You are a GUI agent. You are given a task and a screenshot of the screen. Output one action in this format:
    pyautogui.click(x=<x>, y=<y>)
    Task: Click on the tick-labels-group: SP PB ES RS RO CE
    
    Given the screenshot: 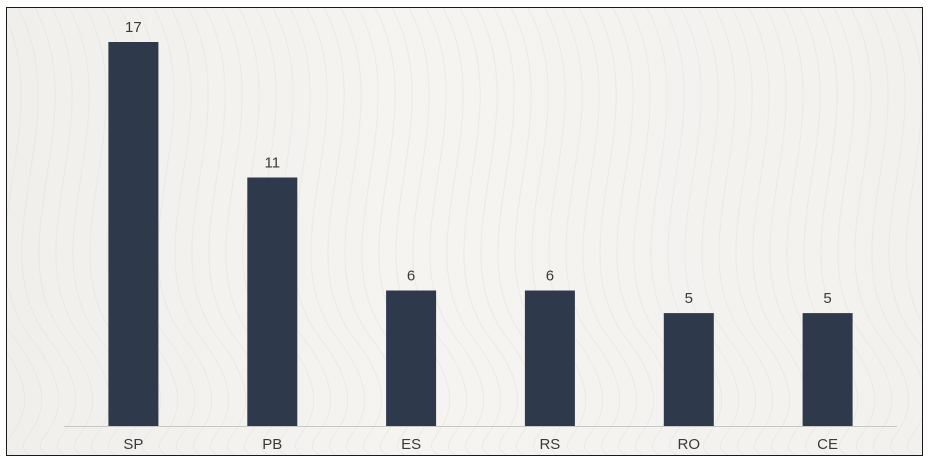 What is the action you would take?
    pyautogui.click(x=480, y=444)
    